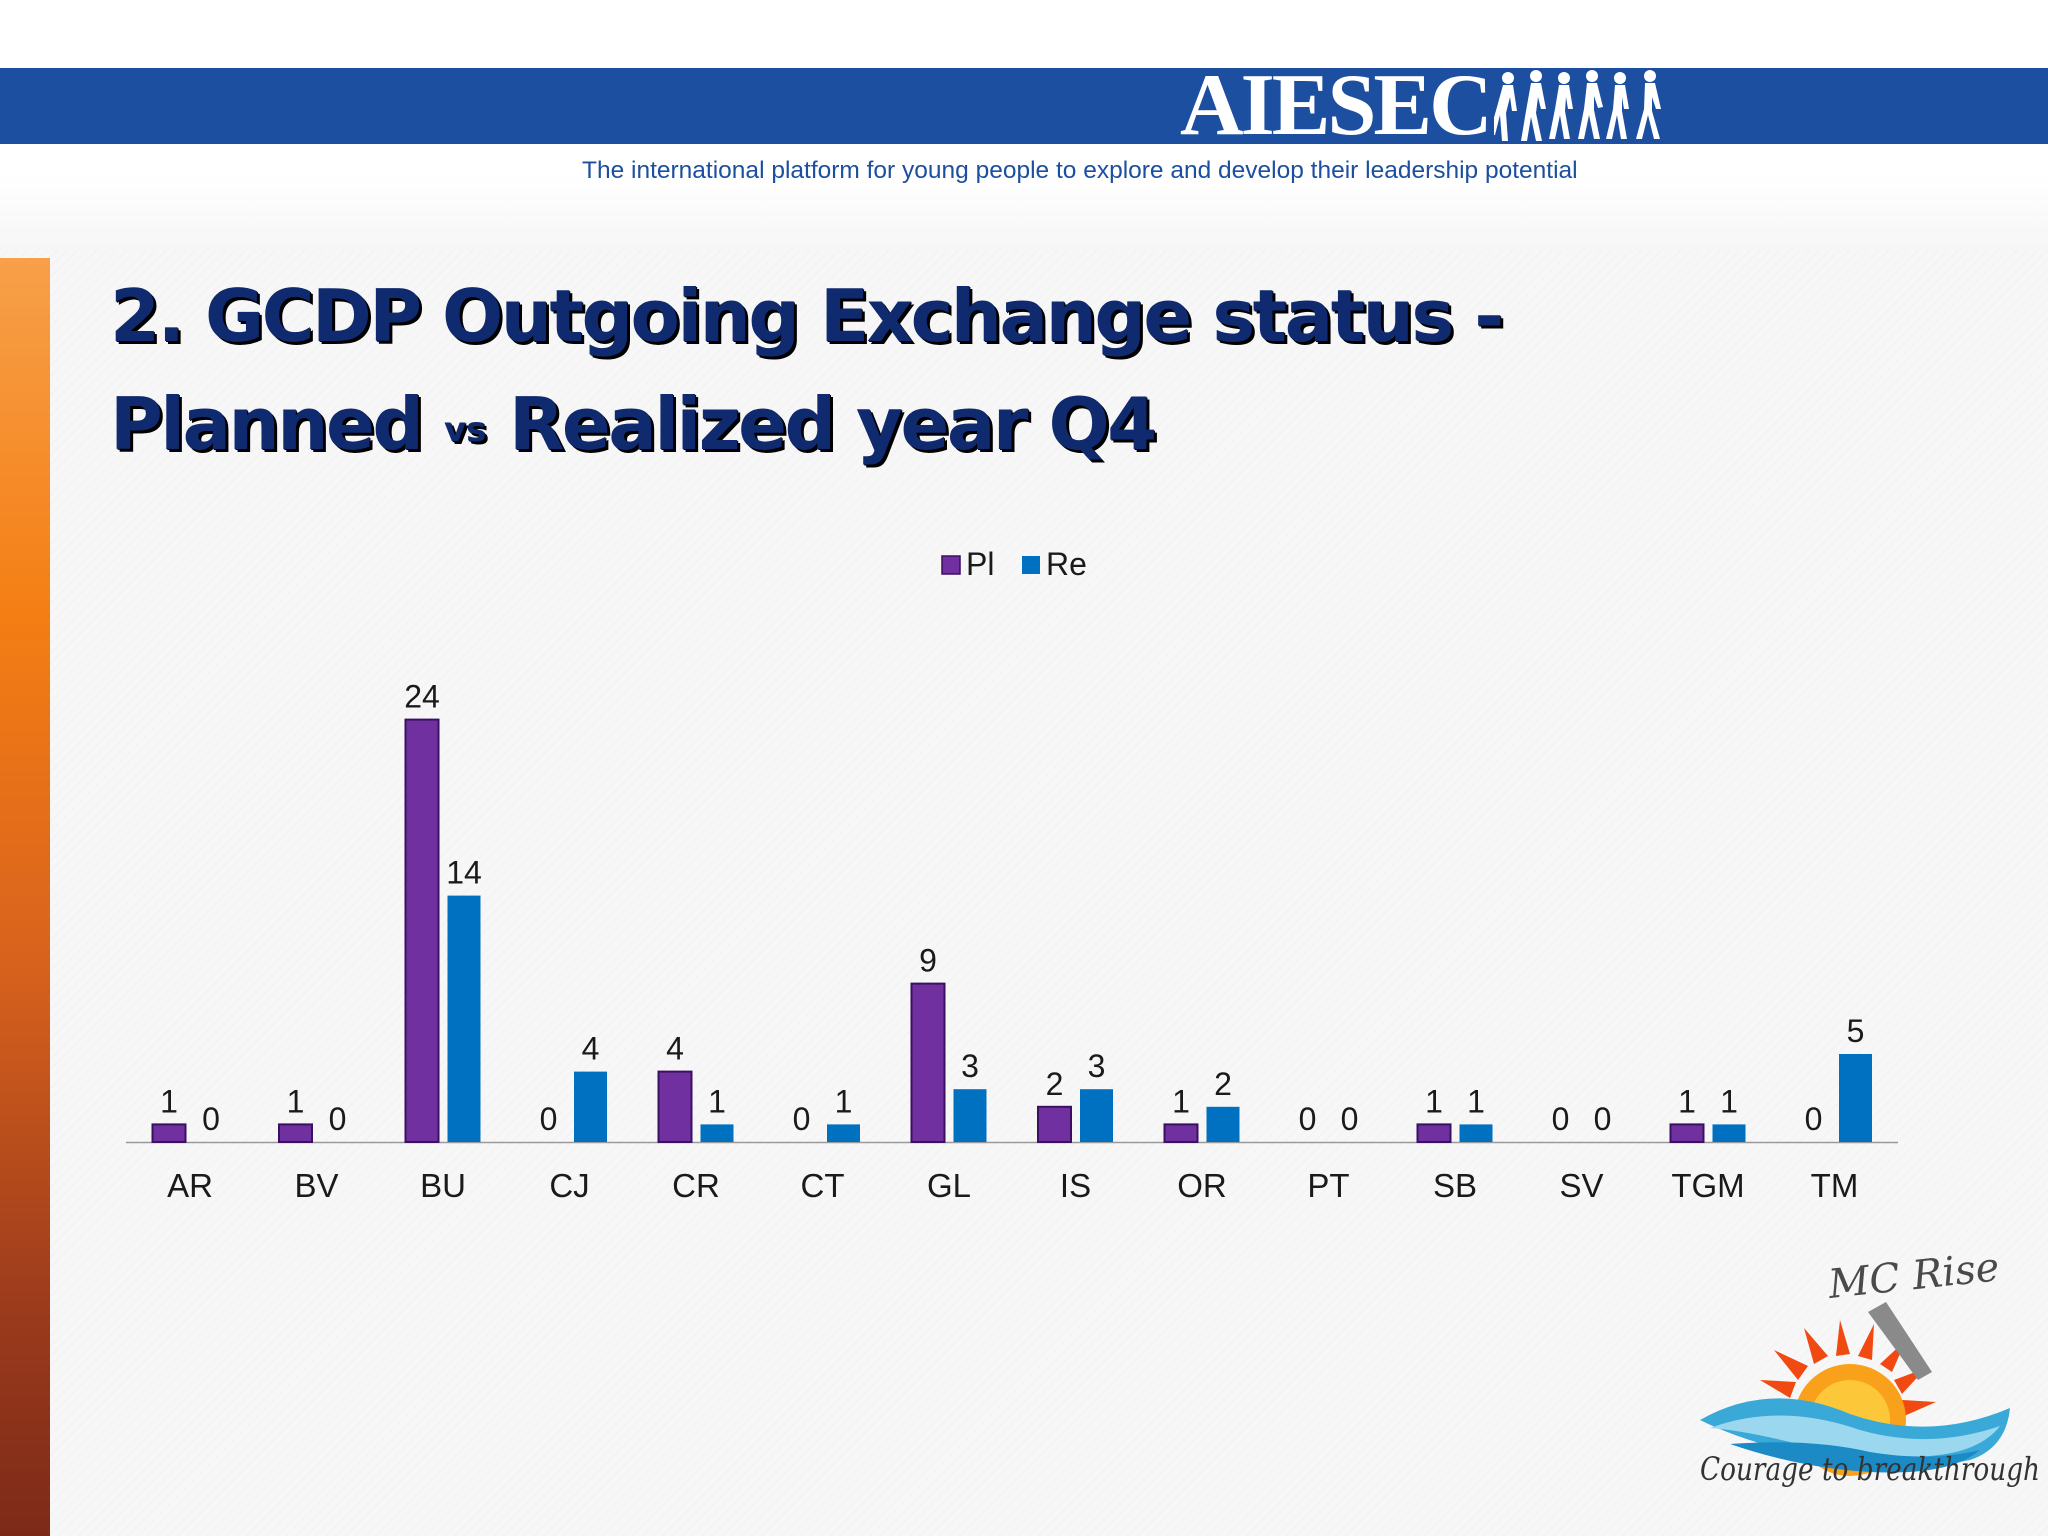 The image size is (2048, 1536). I want to click on bar-pl-cr, so click(675, 1106).